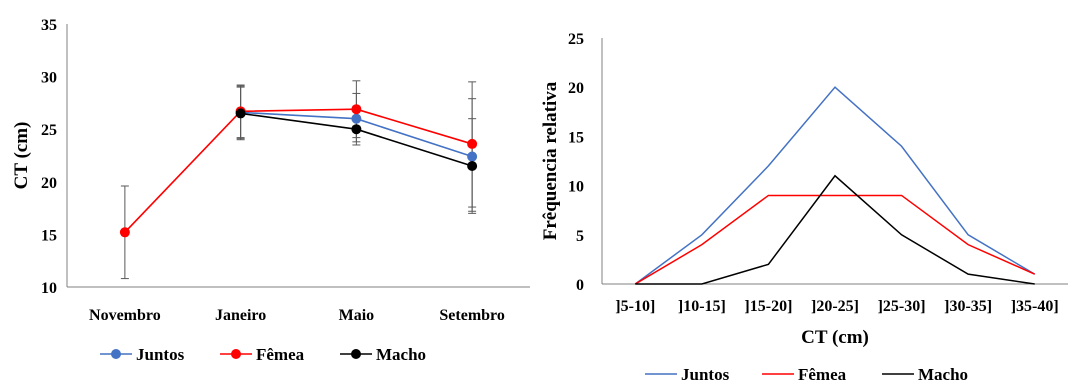 The width and height of the screenshot is (1073, 385). I want to click on chart1-x-tick-label: Maio, so click(357, 315).